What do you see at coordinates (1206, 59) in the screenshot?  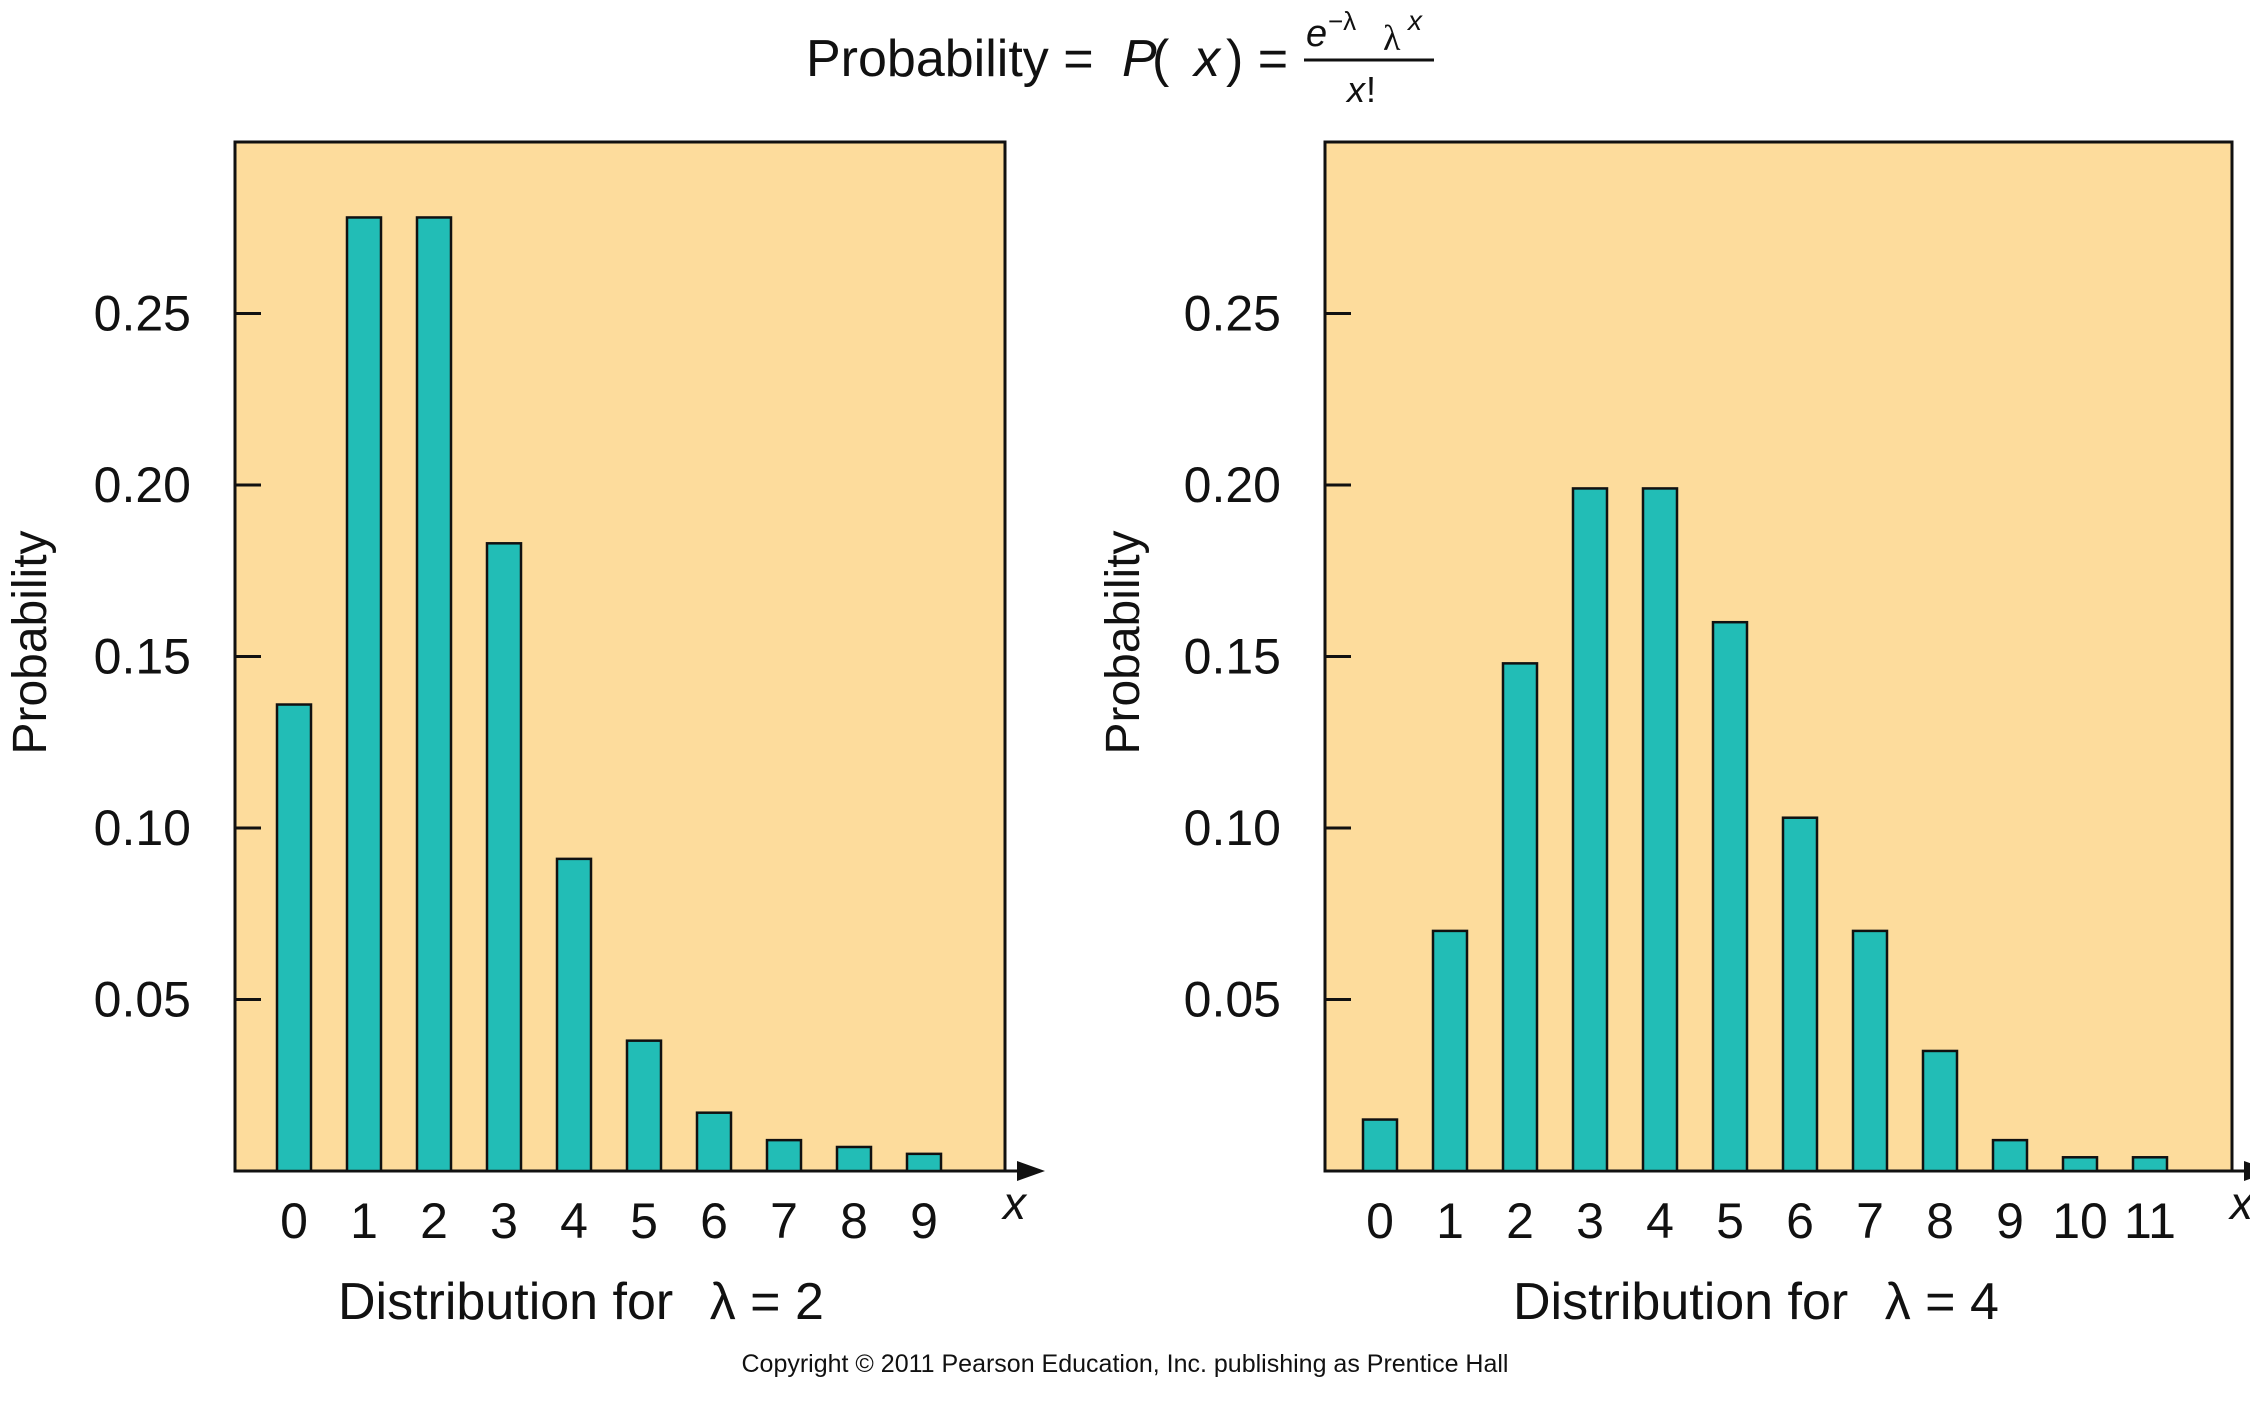 I see `formula-x: x` at bounding box center [1206, 59].